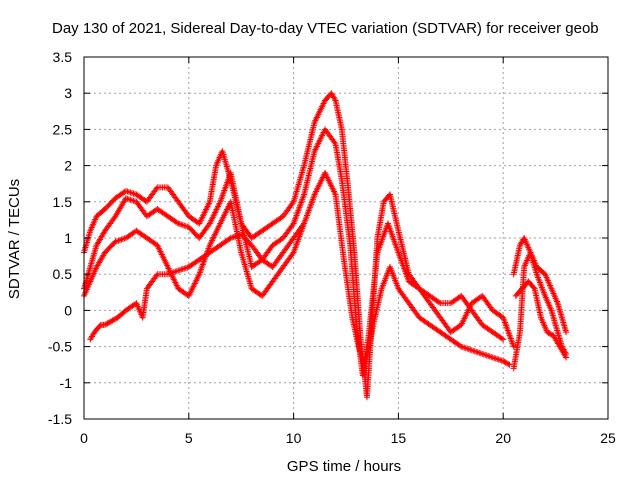  Describe the element at coordinates (503, 438) in the screenshot. I see `x-tick-label: 20` at that location.